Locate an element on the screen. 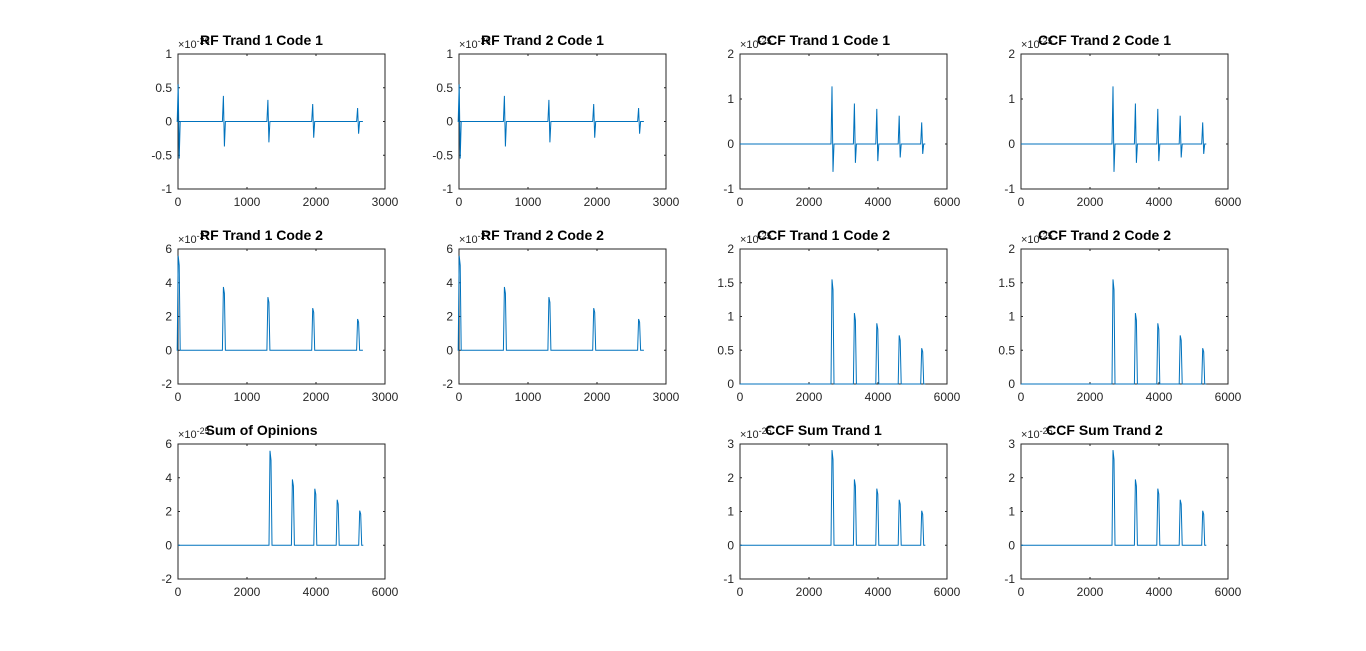 This screenshot has height=651, width=1366. exponent-power: -27 is located at coordinates (484, 236).